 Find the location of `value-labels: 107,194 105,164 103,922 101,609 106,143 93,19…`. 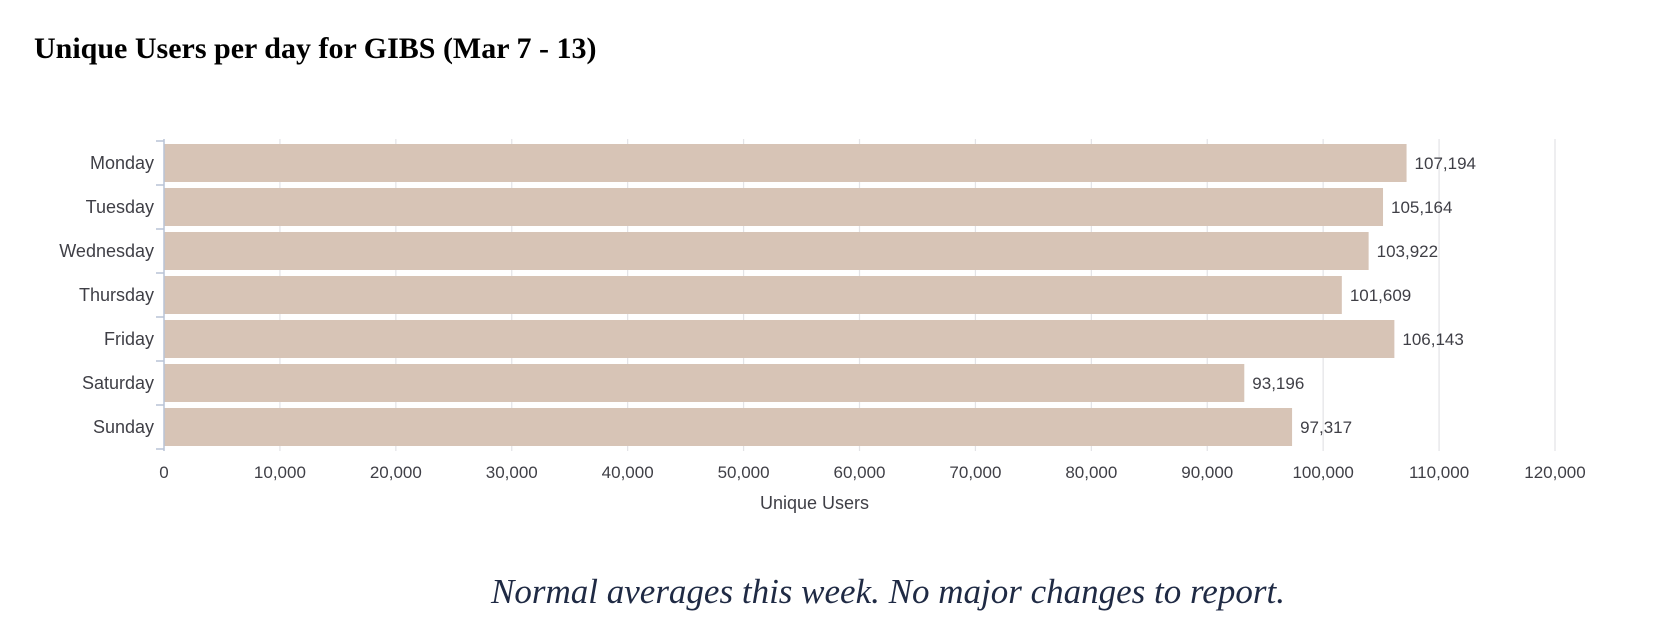

value-labels: 107,194 105,164 103,922 101,609 106,143 93,19… is located at coordinates (1364, 295).